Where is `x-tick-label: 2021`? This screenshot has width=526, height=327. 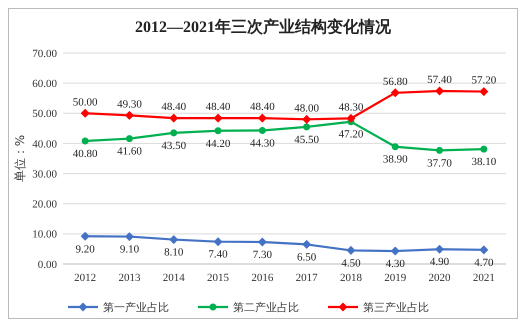 x-tick-label: 2021 is located at coordinates (483, 278).